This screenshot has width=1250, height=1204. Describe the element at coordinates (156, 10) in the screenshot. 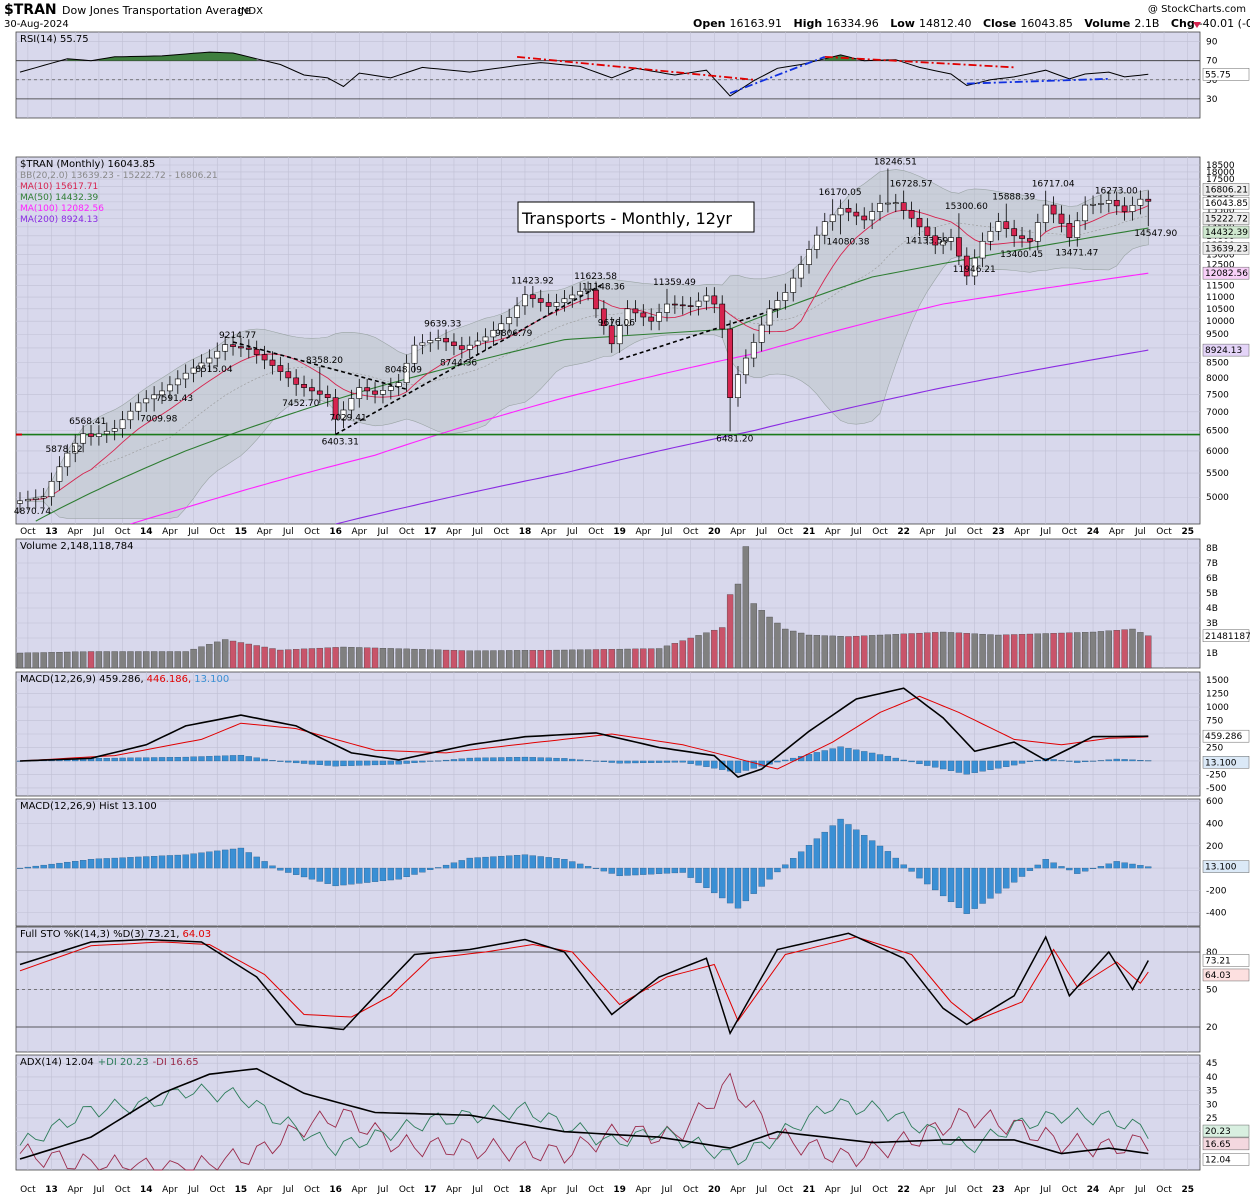

I see `index-name: Dow Jones Transportation Average` at that location.